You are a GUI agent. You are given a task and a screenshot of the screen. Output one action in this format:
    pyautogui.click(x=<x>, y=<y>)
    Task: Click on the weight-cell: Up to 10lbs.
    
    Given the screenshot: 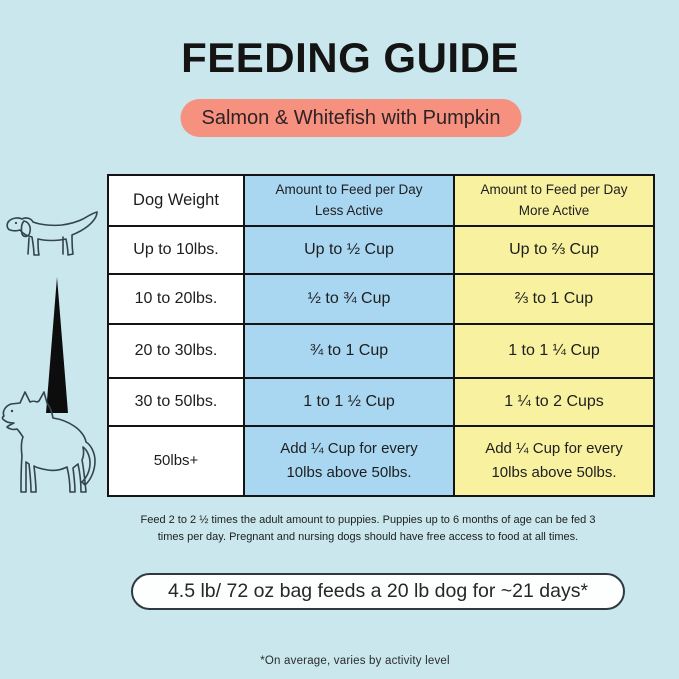 What is the action you would take?
    pyautogui.click(x=176, y=250)
    